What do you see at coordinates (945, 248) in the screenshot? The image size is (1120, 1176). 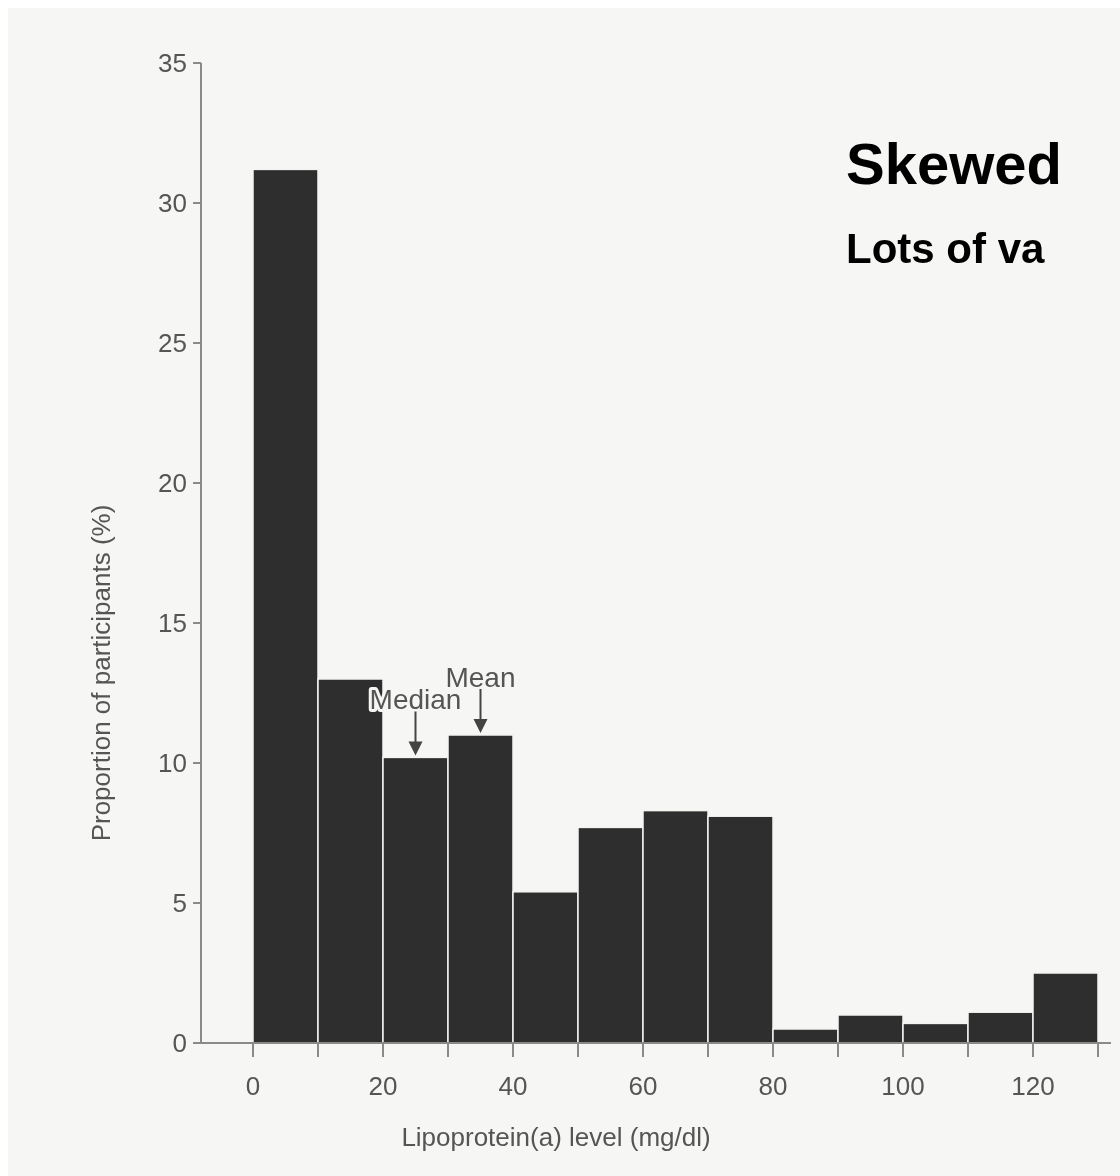 I see `text: Lots of va` at bounding box center [945, 248].